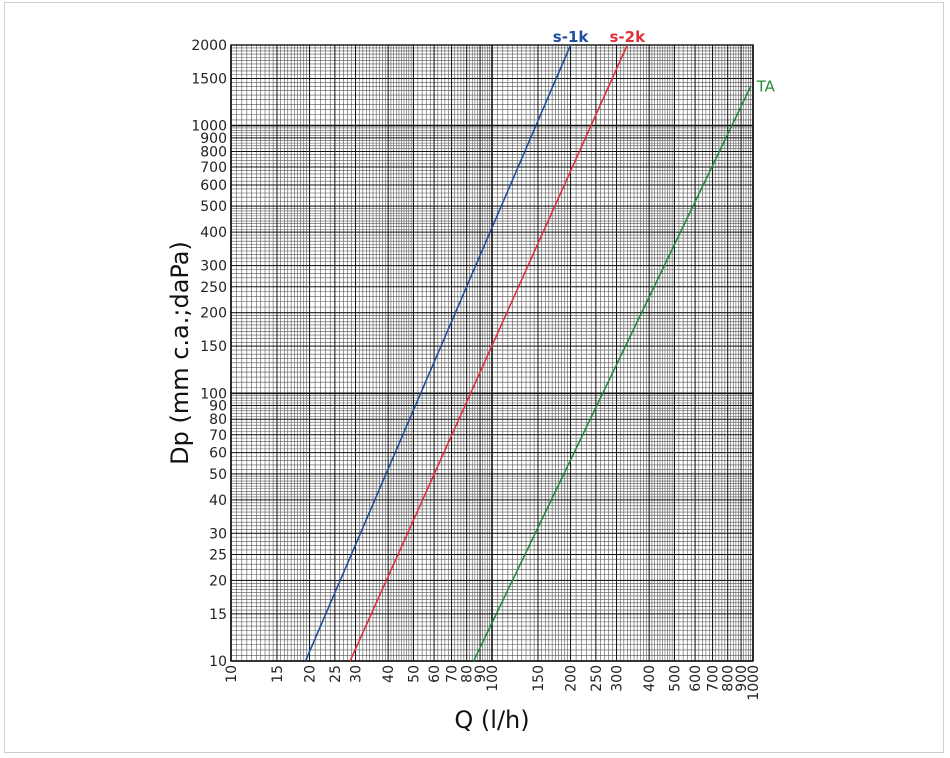 The image size is (950, 758). What do you see at coordinates (650, 678) in the screenshot?
I see `x-tick-label: 400` at bounding box center [650, 678].